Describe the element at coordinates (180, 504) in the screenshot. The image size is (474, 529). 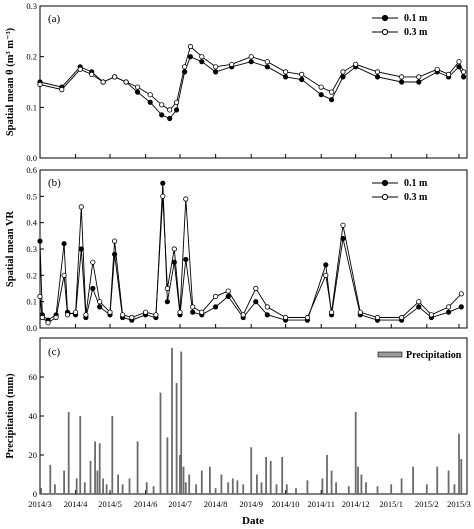
I see `x-tick-label: 2014/7` at that location.